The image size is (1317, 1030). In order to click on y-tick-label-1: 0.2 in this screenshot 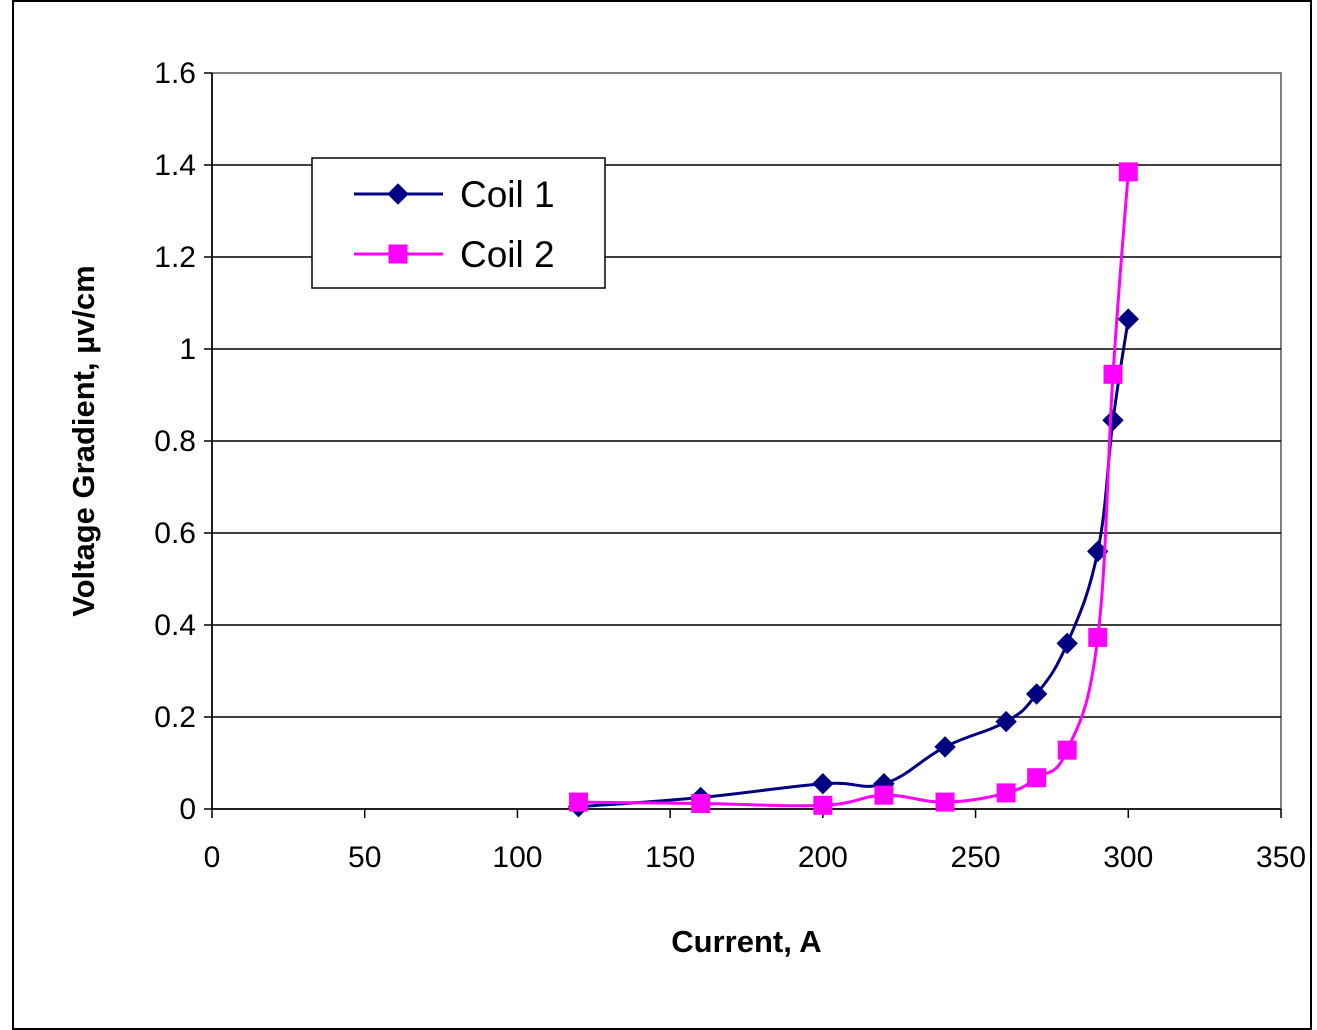, I will do `click(175, 717)`.